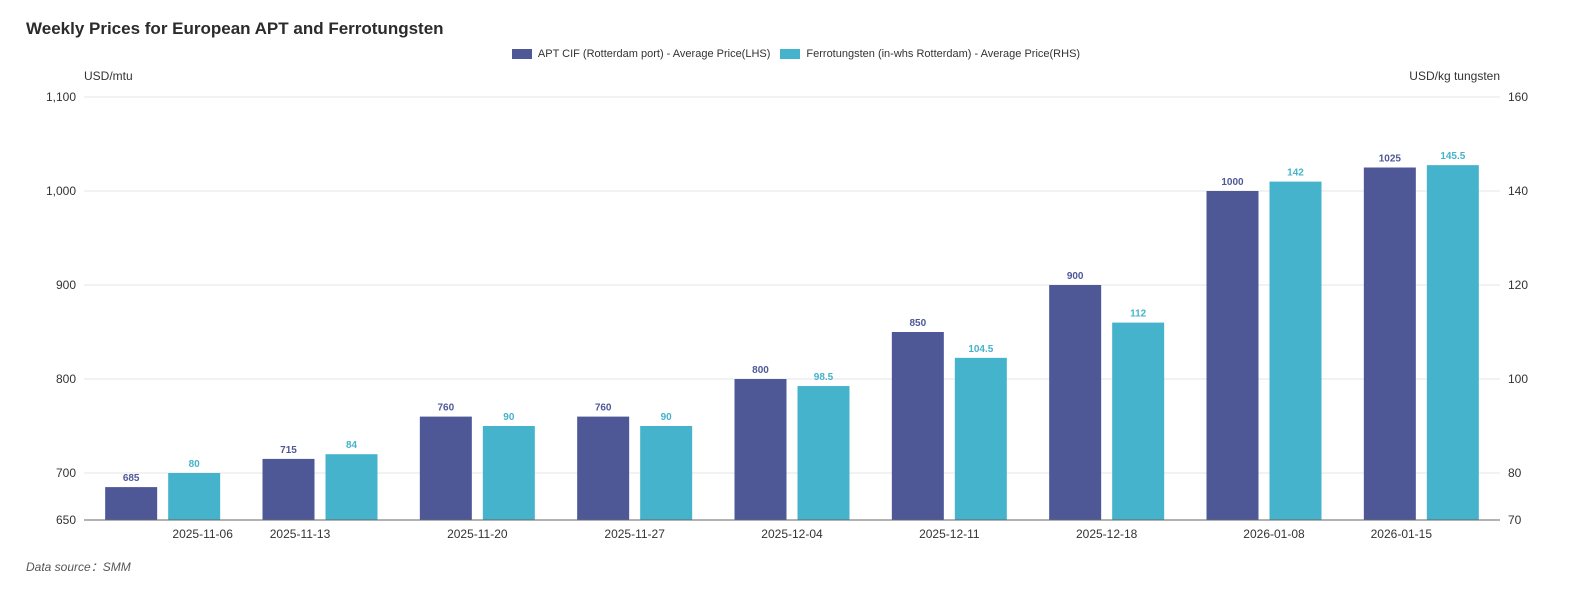  Describe the element at coordinates (1518, 379) in the screenshot. I see `y-right-tick-label: 100` at that location.